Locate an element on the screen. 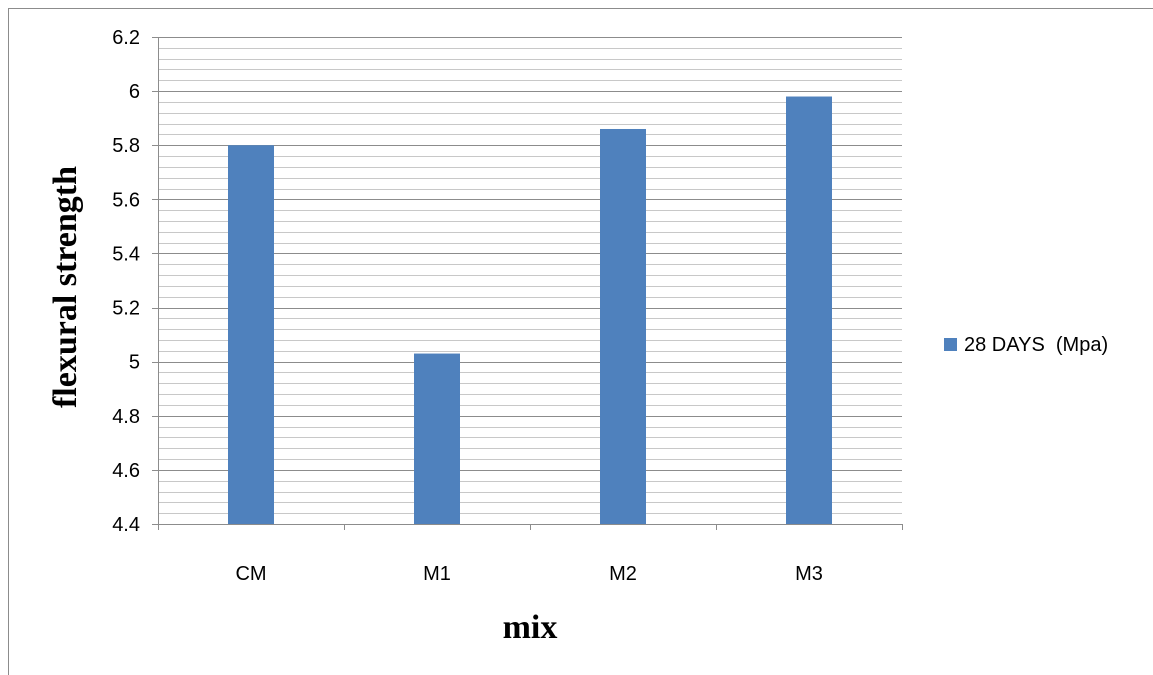  y-tick-label: 4.8 is located at coordinates (126, 417).